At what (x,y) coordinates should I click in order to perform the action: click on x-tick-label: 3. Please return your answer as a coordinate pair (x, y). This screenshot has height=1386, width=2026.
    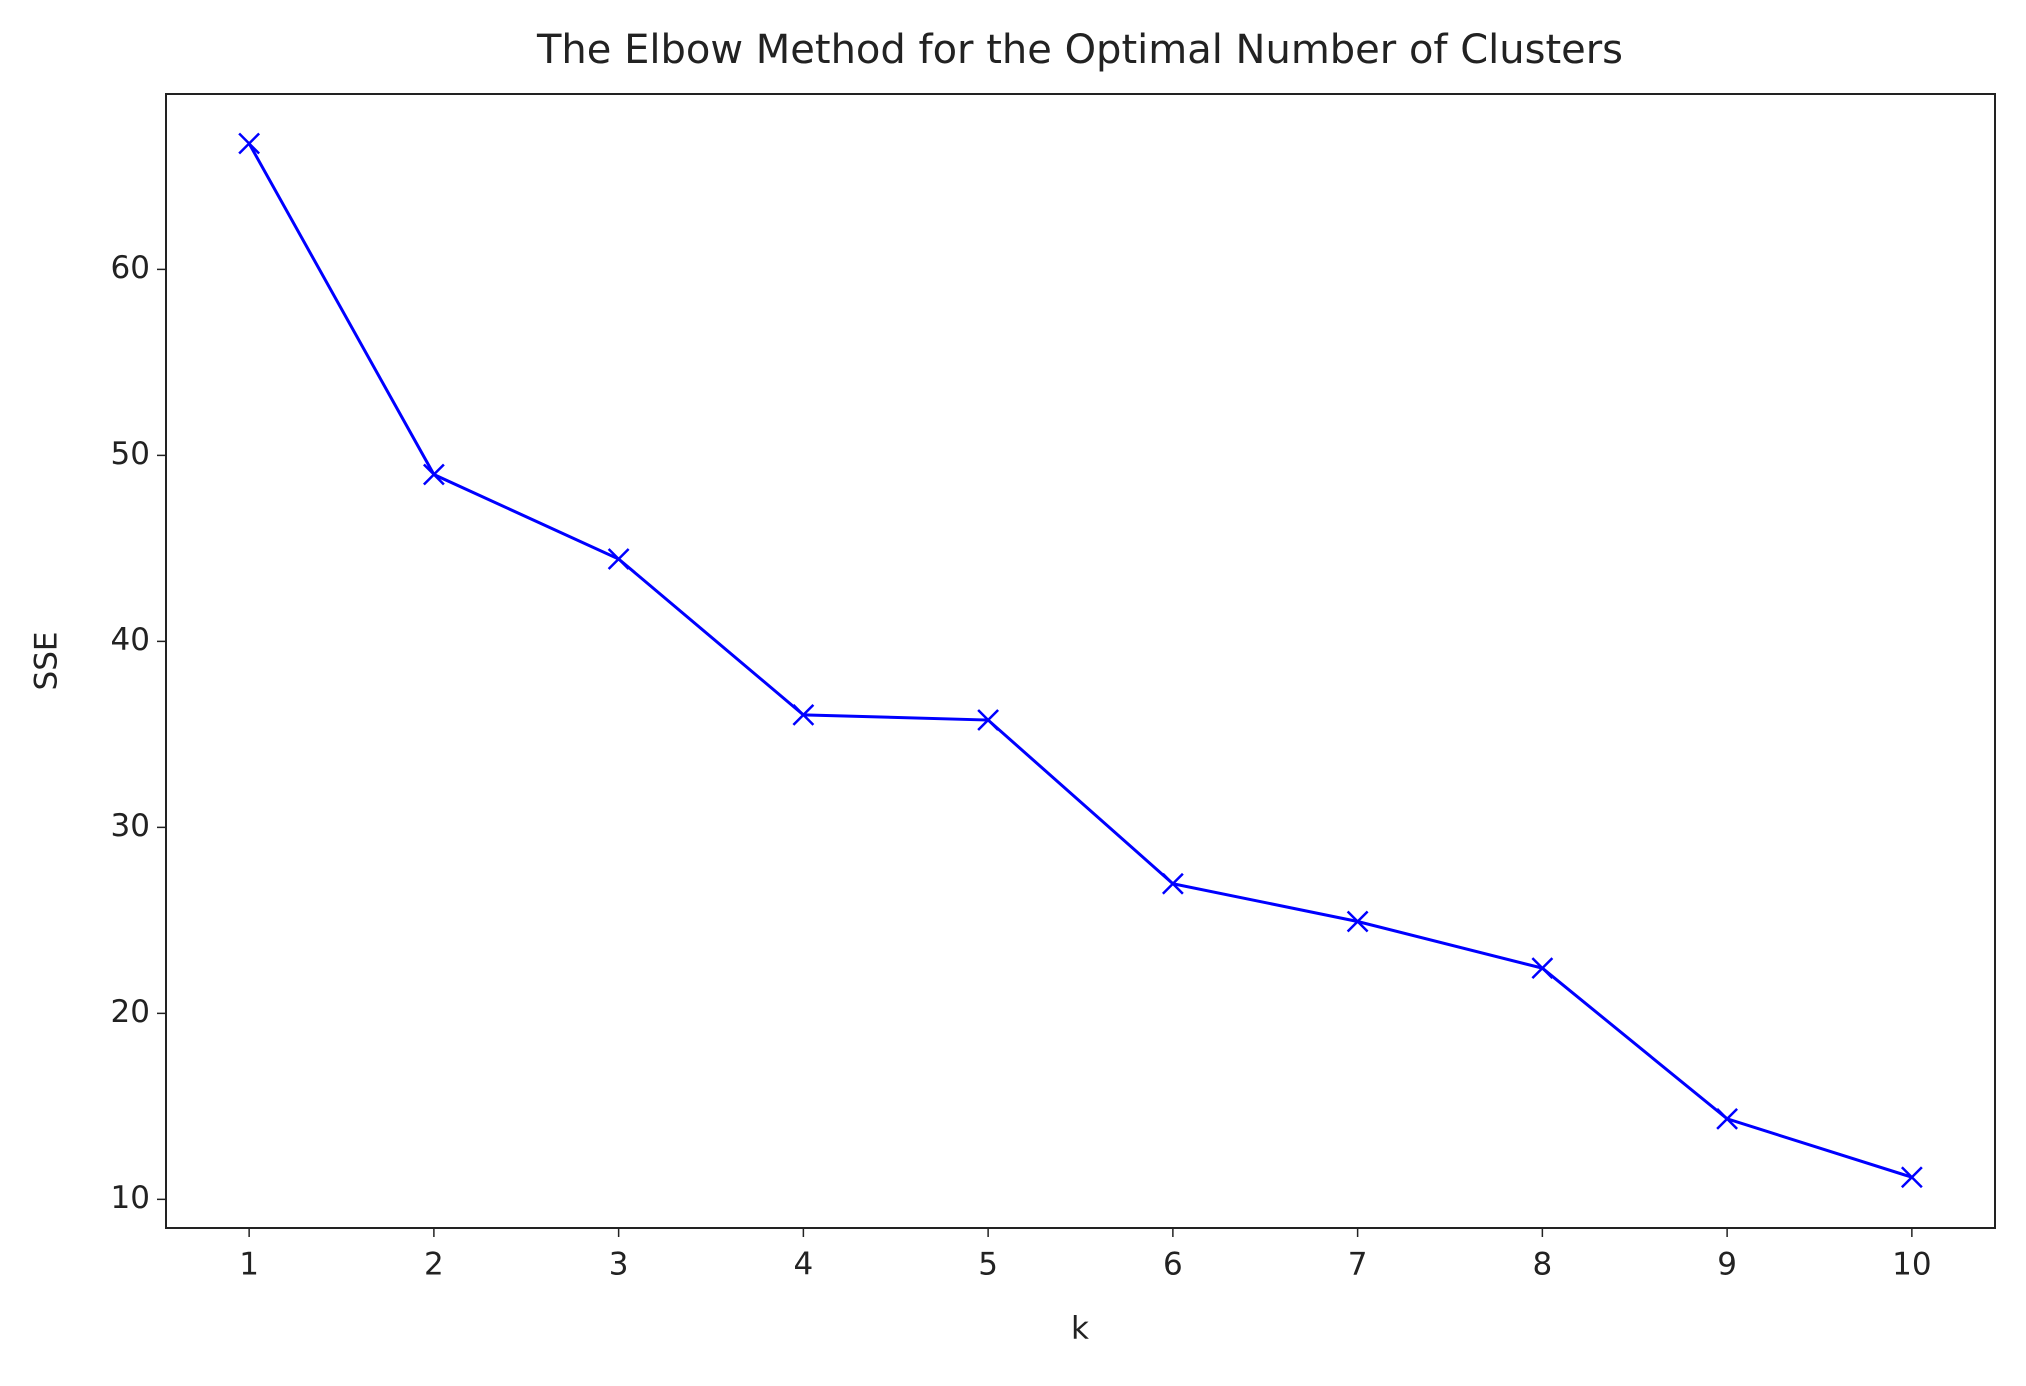
    Looking at the image, I should click on (619, 1265).